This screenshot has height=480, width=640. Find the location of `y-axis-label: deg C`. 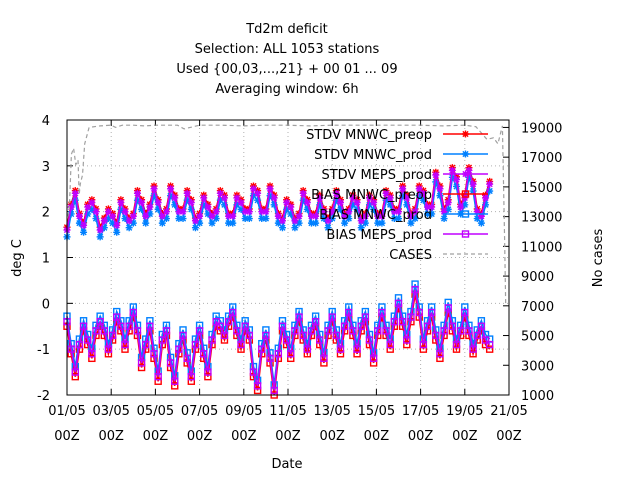

y-axis-label: deg C is located at coordinates (17, 258).